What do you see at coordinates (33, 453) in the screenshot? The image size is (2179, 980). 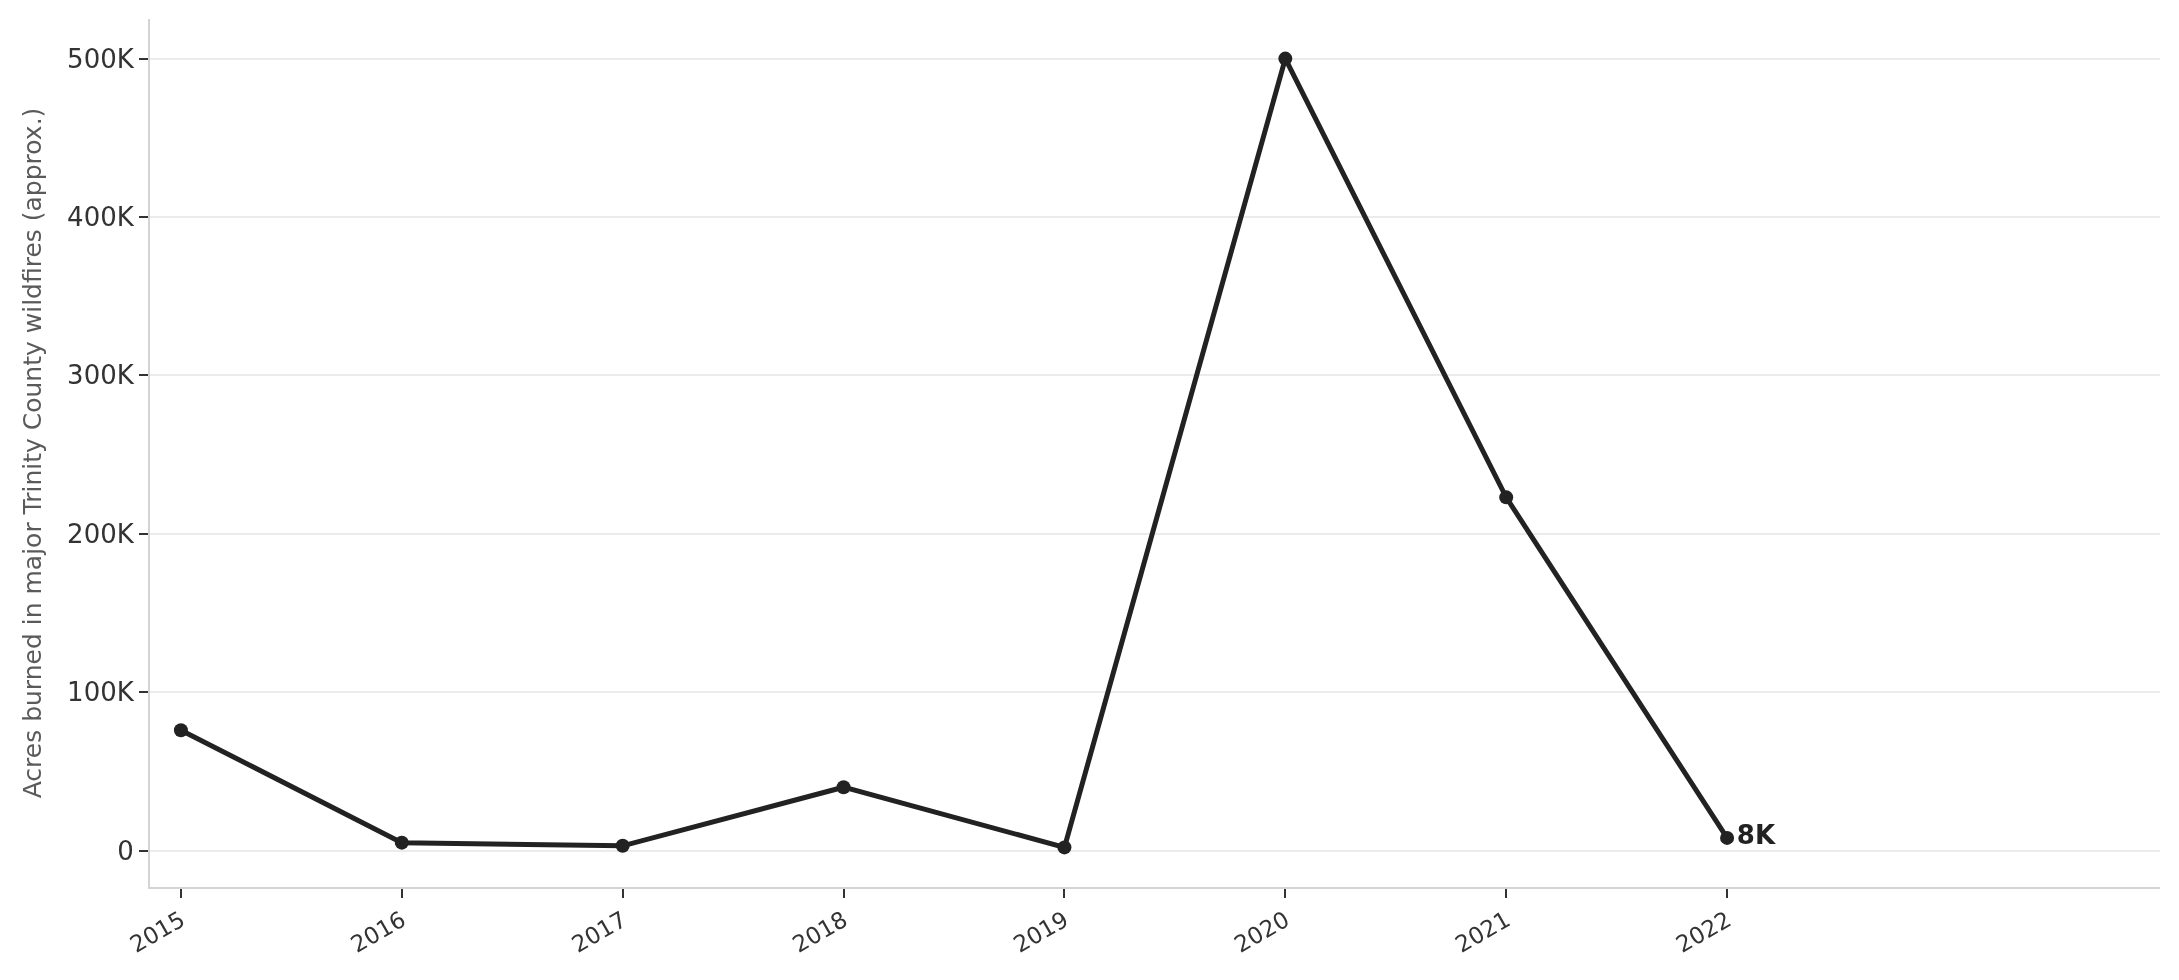 I see `y-axis-title: Acres burned in major Trinity County wildfires (approx.)` at bounding box center [33, 453].